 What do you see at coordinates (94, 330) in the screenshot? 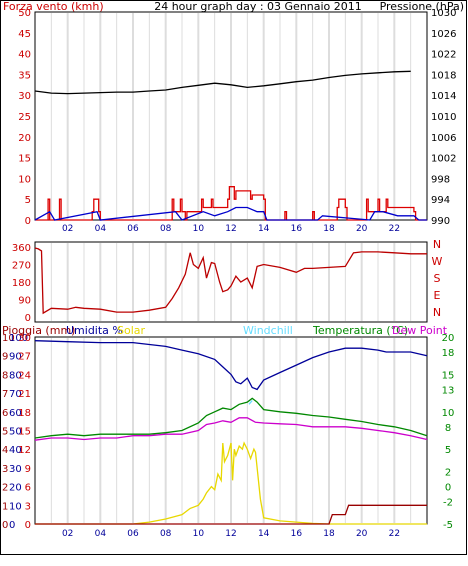
I see `humidity-label: Umidita %` at bounding box center [94, 330].